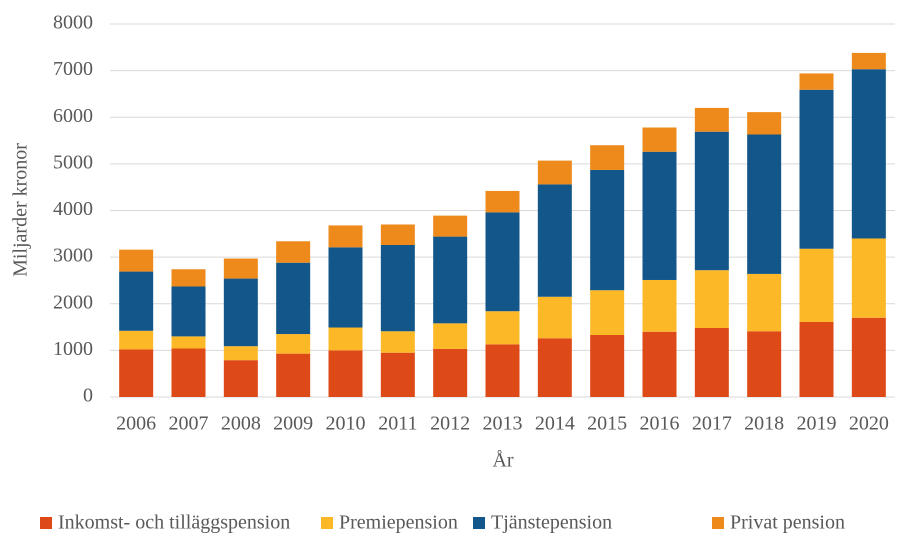 The width and height of the screenshot is (901, 540). I want to click on x-tick-label: 2018, so click(764, 424).